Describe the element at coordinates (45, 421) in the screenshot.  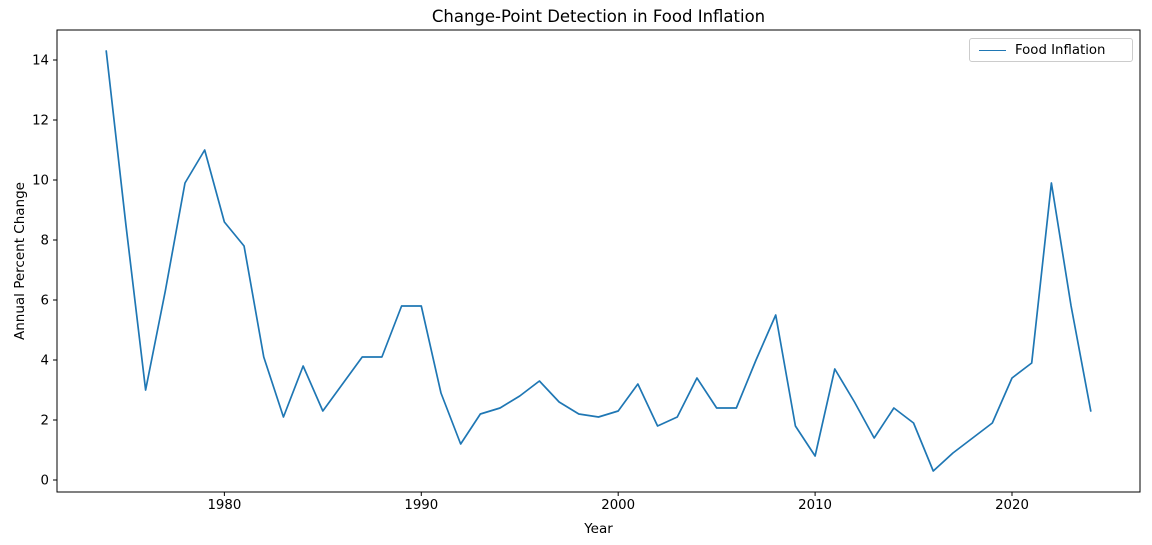
I see `y-tick-label: 2` at that location.